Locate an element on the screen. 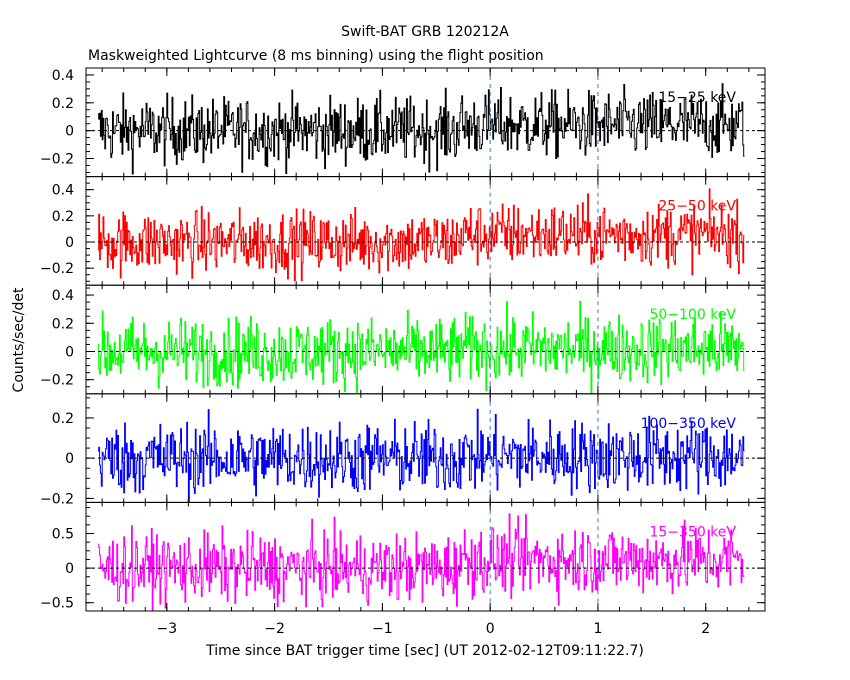  band-label: 15−350 keV is located at coordinates (692, 532).